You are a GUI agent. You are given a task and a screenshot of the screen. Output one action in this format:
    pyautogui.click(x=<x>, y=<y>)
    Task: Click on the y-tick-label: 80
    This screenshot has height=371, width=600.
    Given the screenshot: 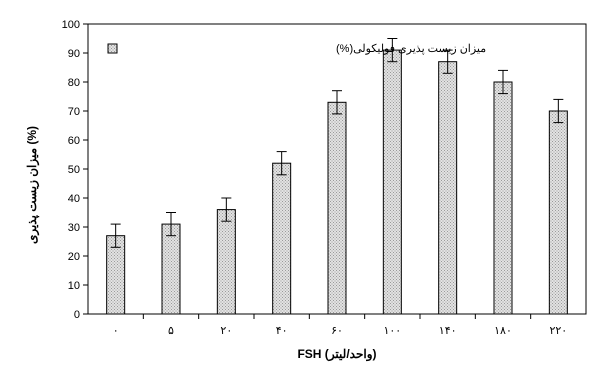 What is the action you would take?
    pyautogui.click(x=74, y=83)
    